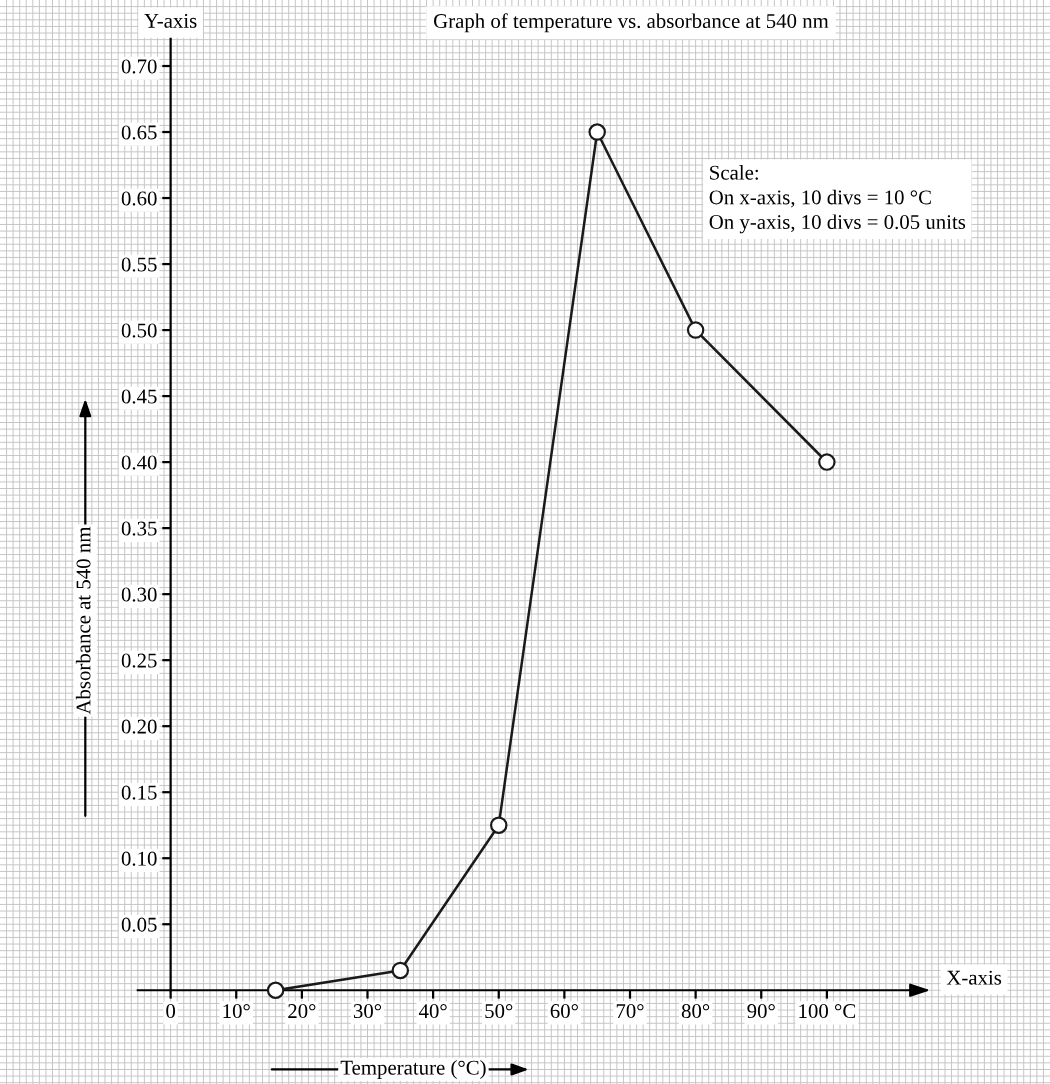 The height and width of the screenshot is (1084, 1050). What do you see at coordinates (827, 1011) in the screenshot?
I see `x-tick-label: 100 °C` at bounding box center [827, 1011].